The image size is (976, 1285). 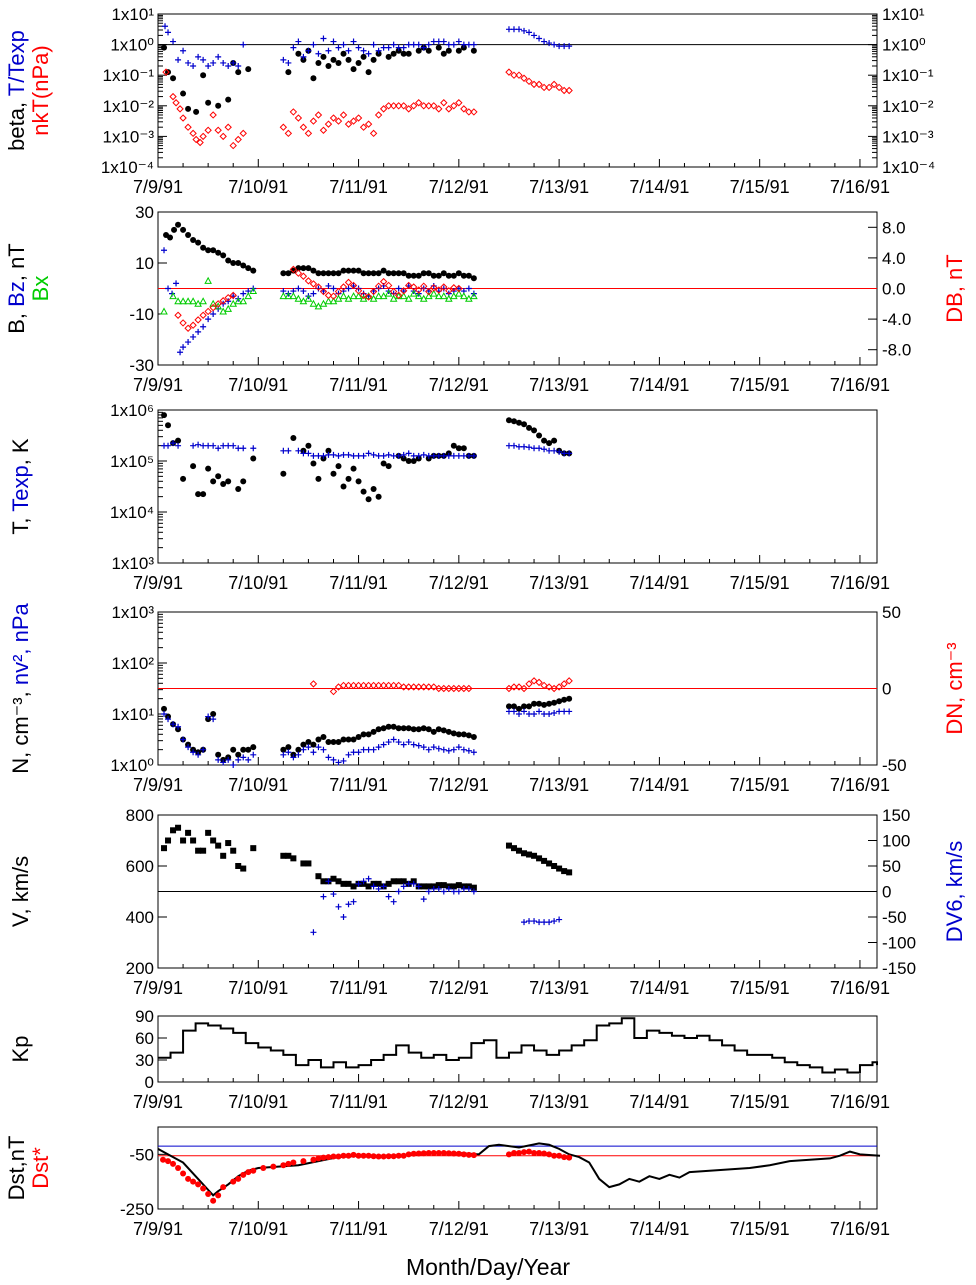 I want to click on x-tick-label: 7/11/91, so click(x=358, y=1229).